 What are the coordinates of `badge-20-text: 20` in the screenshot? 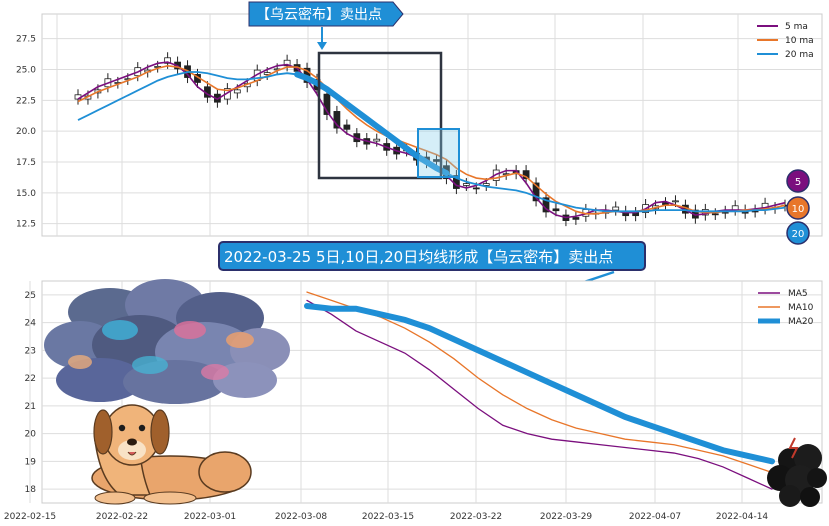 It's located at (798, 234).